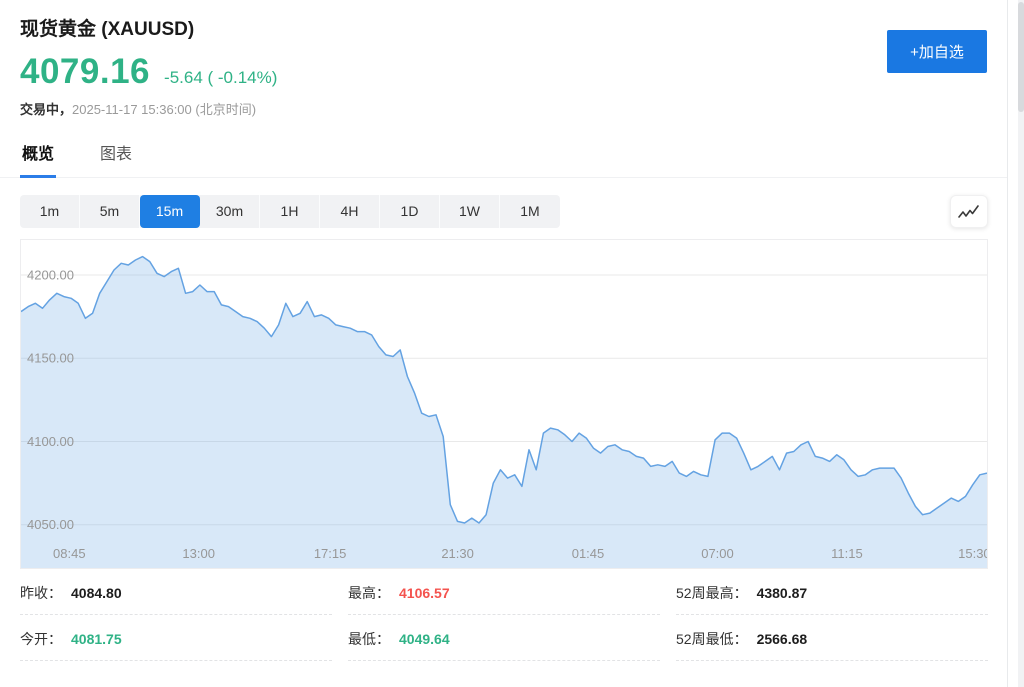  I want to click on status-row: 交易中，2025-11-17 15:36:00 (北京时间), so click(504, 108).